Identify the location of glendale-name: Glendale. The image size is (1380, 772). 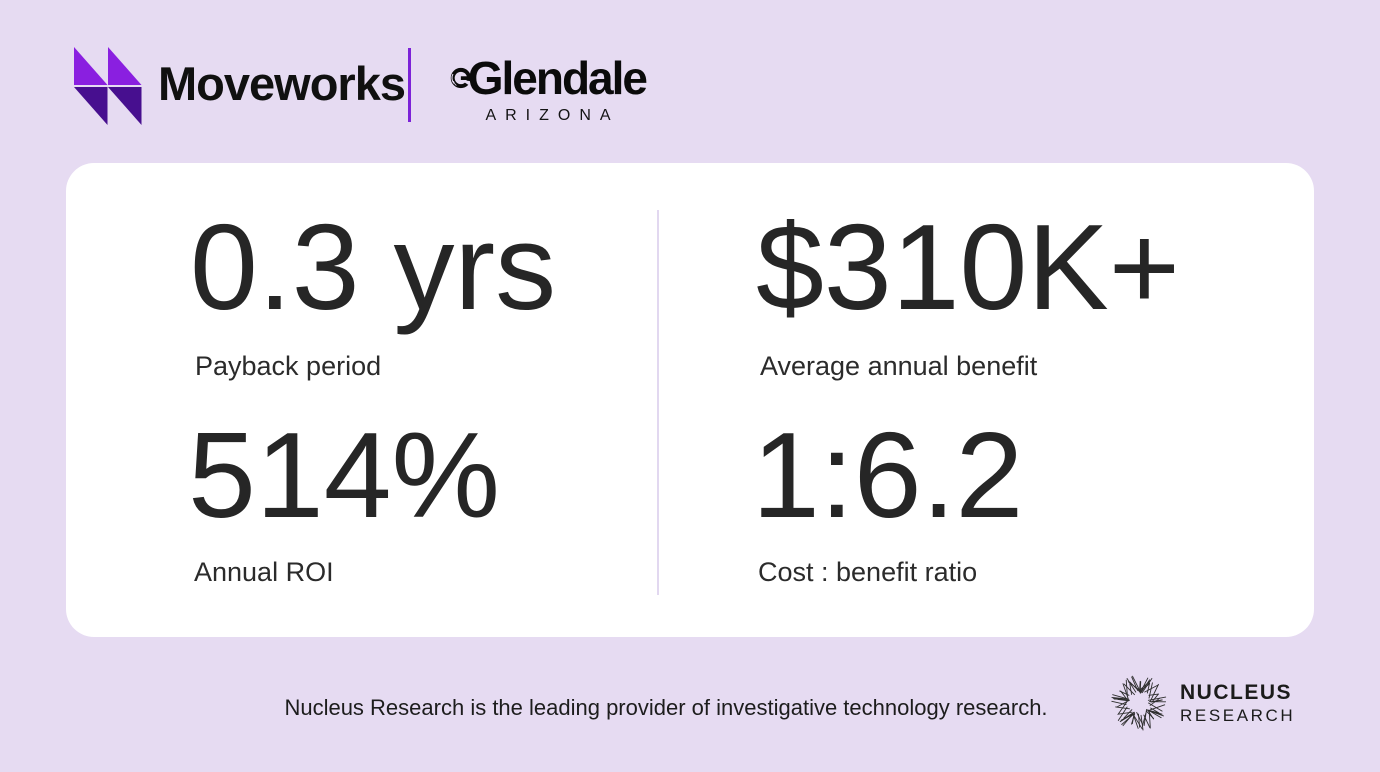
(557, 78).